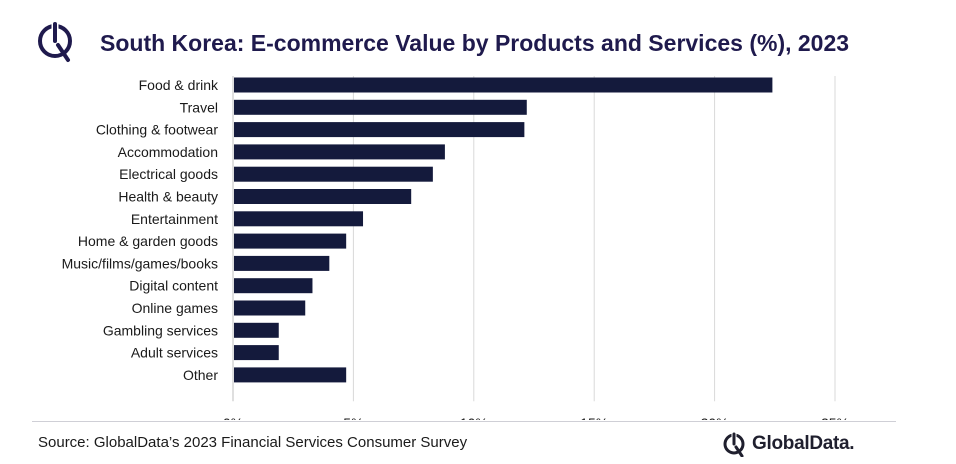 The height and width of the screenshot is (464, 956). Describe the element at coordinates (173, 286) in the screenshot. I see `category-label: Digital content` at that location.